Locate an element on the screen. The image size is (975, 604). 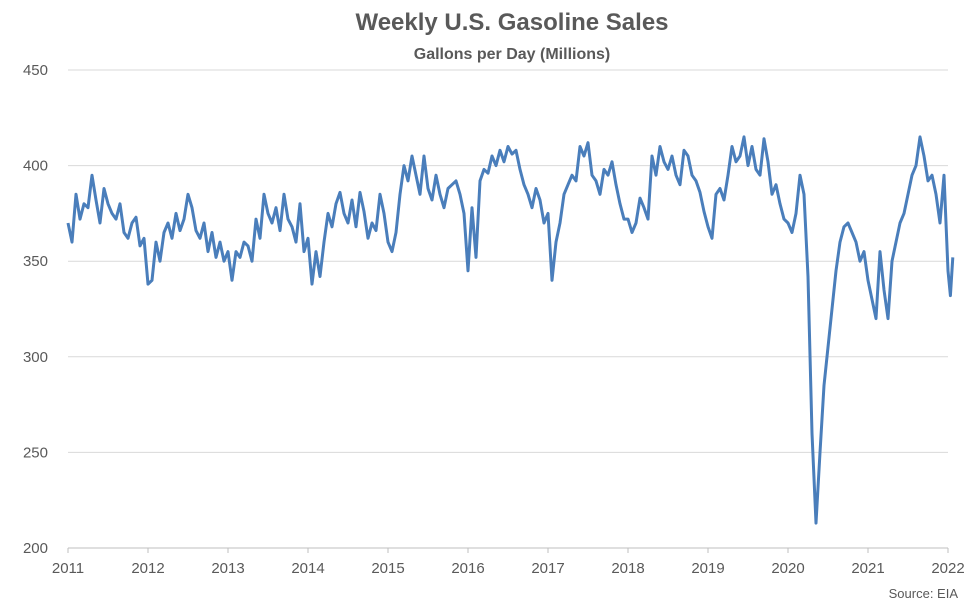
chart-subtitle: Gallons per Day (Millions) is located at coordinates (512, 54).